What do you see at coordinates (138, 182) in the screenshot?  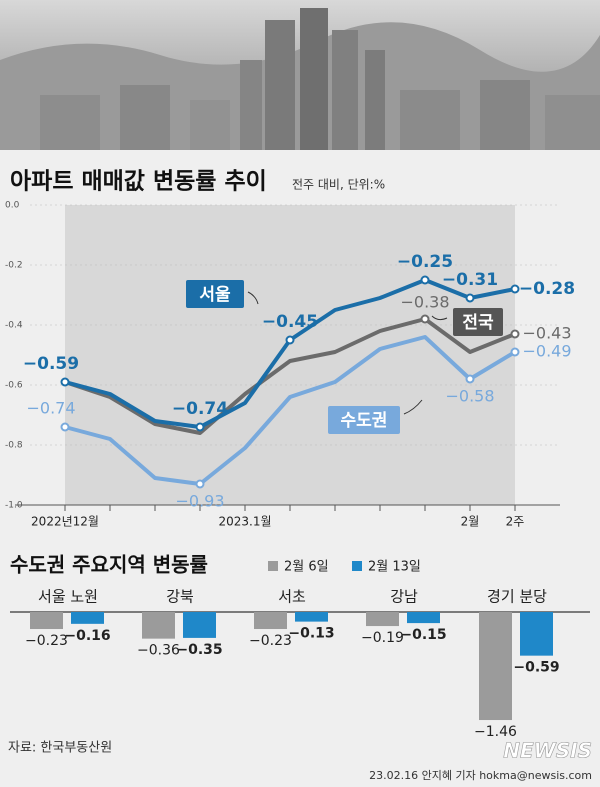 I see `line-chart-title: 아파트 매매값 변동률 추이` at bounding box center [138, 182].